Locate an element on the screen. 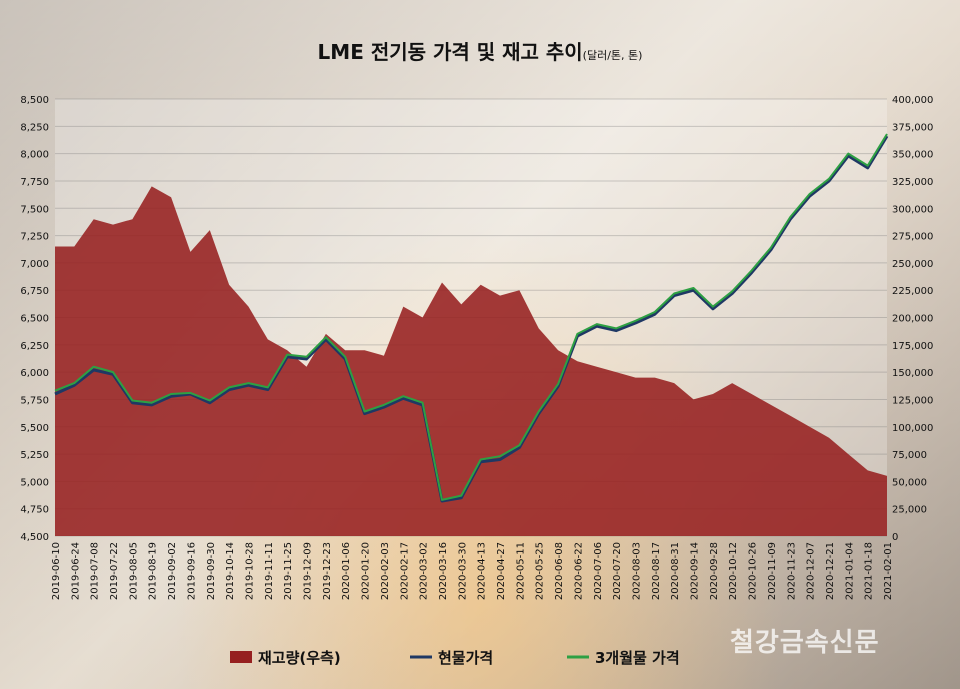  x-tick-label: 2020-01-20 is located at coordinates (366, 571).